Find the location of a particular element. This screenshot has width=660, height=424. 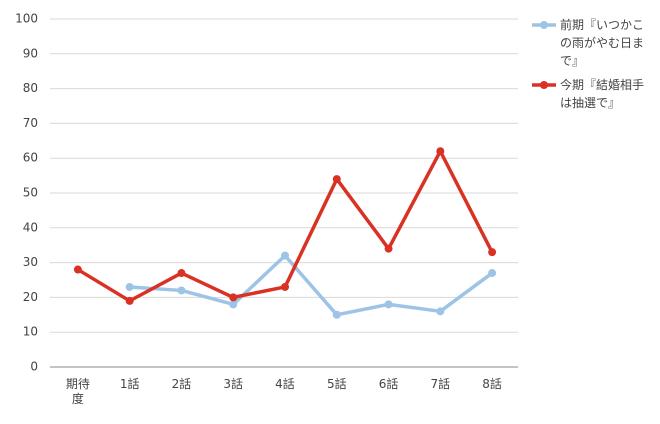

y-tick-label: 60 is located at coordinates (30, 158).